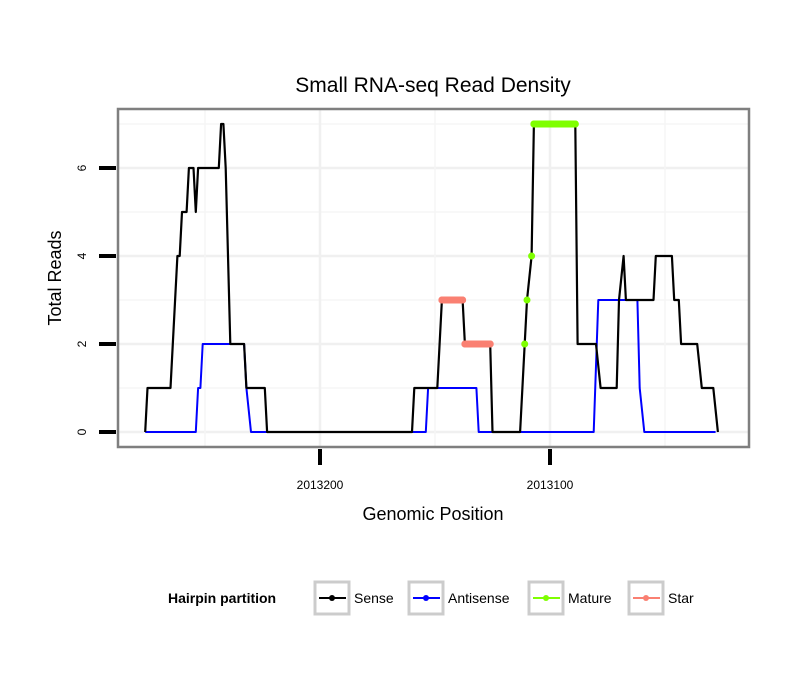  What do you see at coordinates (590, 598) in the screenshot?
I see `legend-label-mature: Mature` at bounding box center [590, 598].